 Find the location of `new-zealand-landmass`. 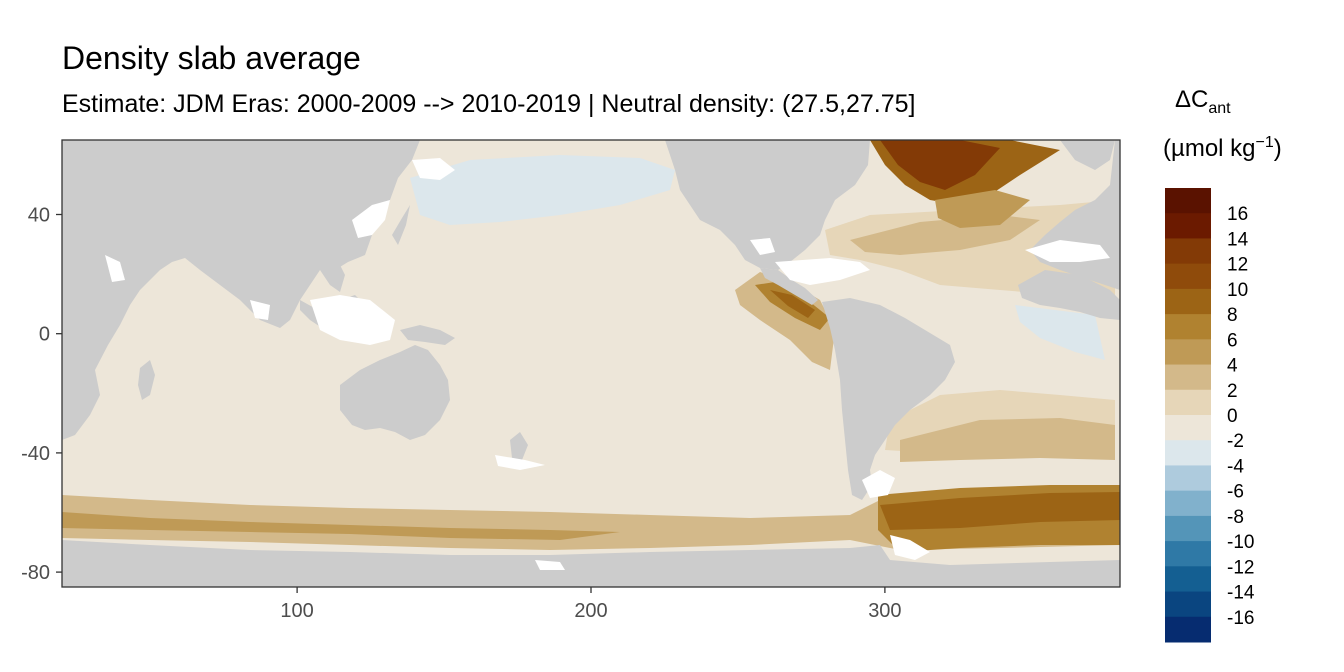

new-zealand-landmass is located at coordinates (519, 446).